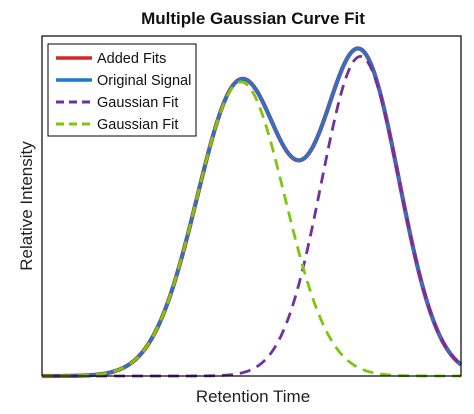  Describe the element at coordinates (144, 81) in the screenshot. I see `legend-label-1: Original Signal` at that location.